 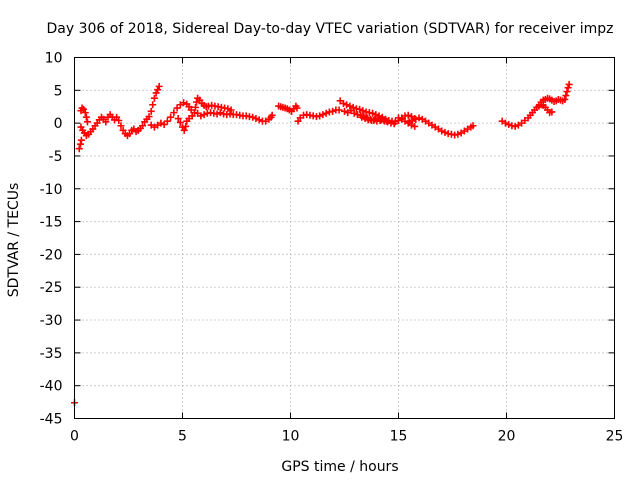 I want to click on y-tick-label: 10, so click(x=54, y=59).